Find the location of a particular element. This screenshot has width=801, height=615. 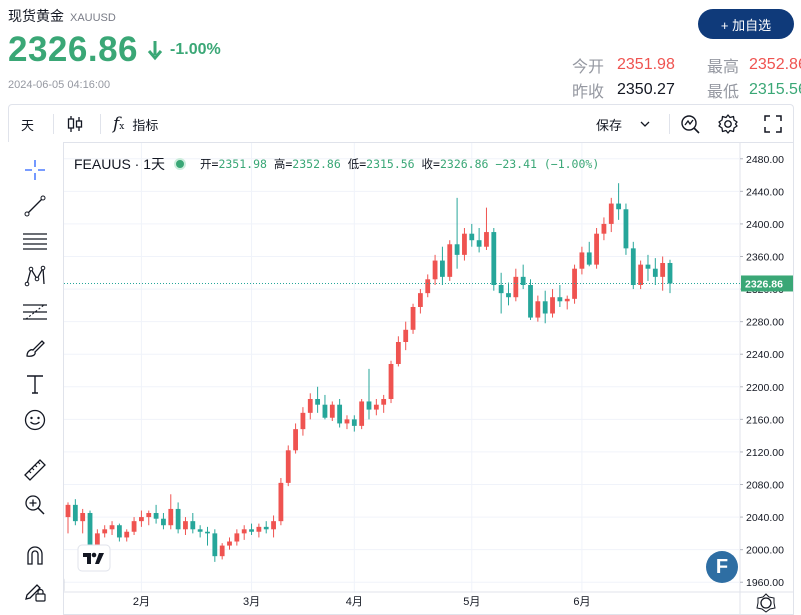

snapshot-icon is located at coordinates (690, 124).